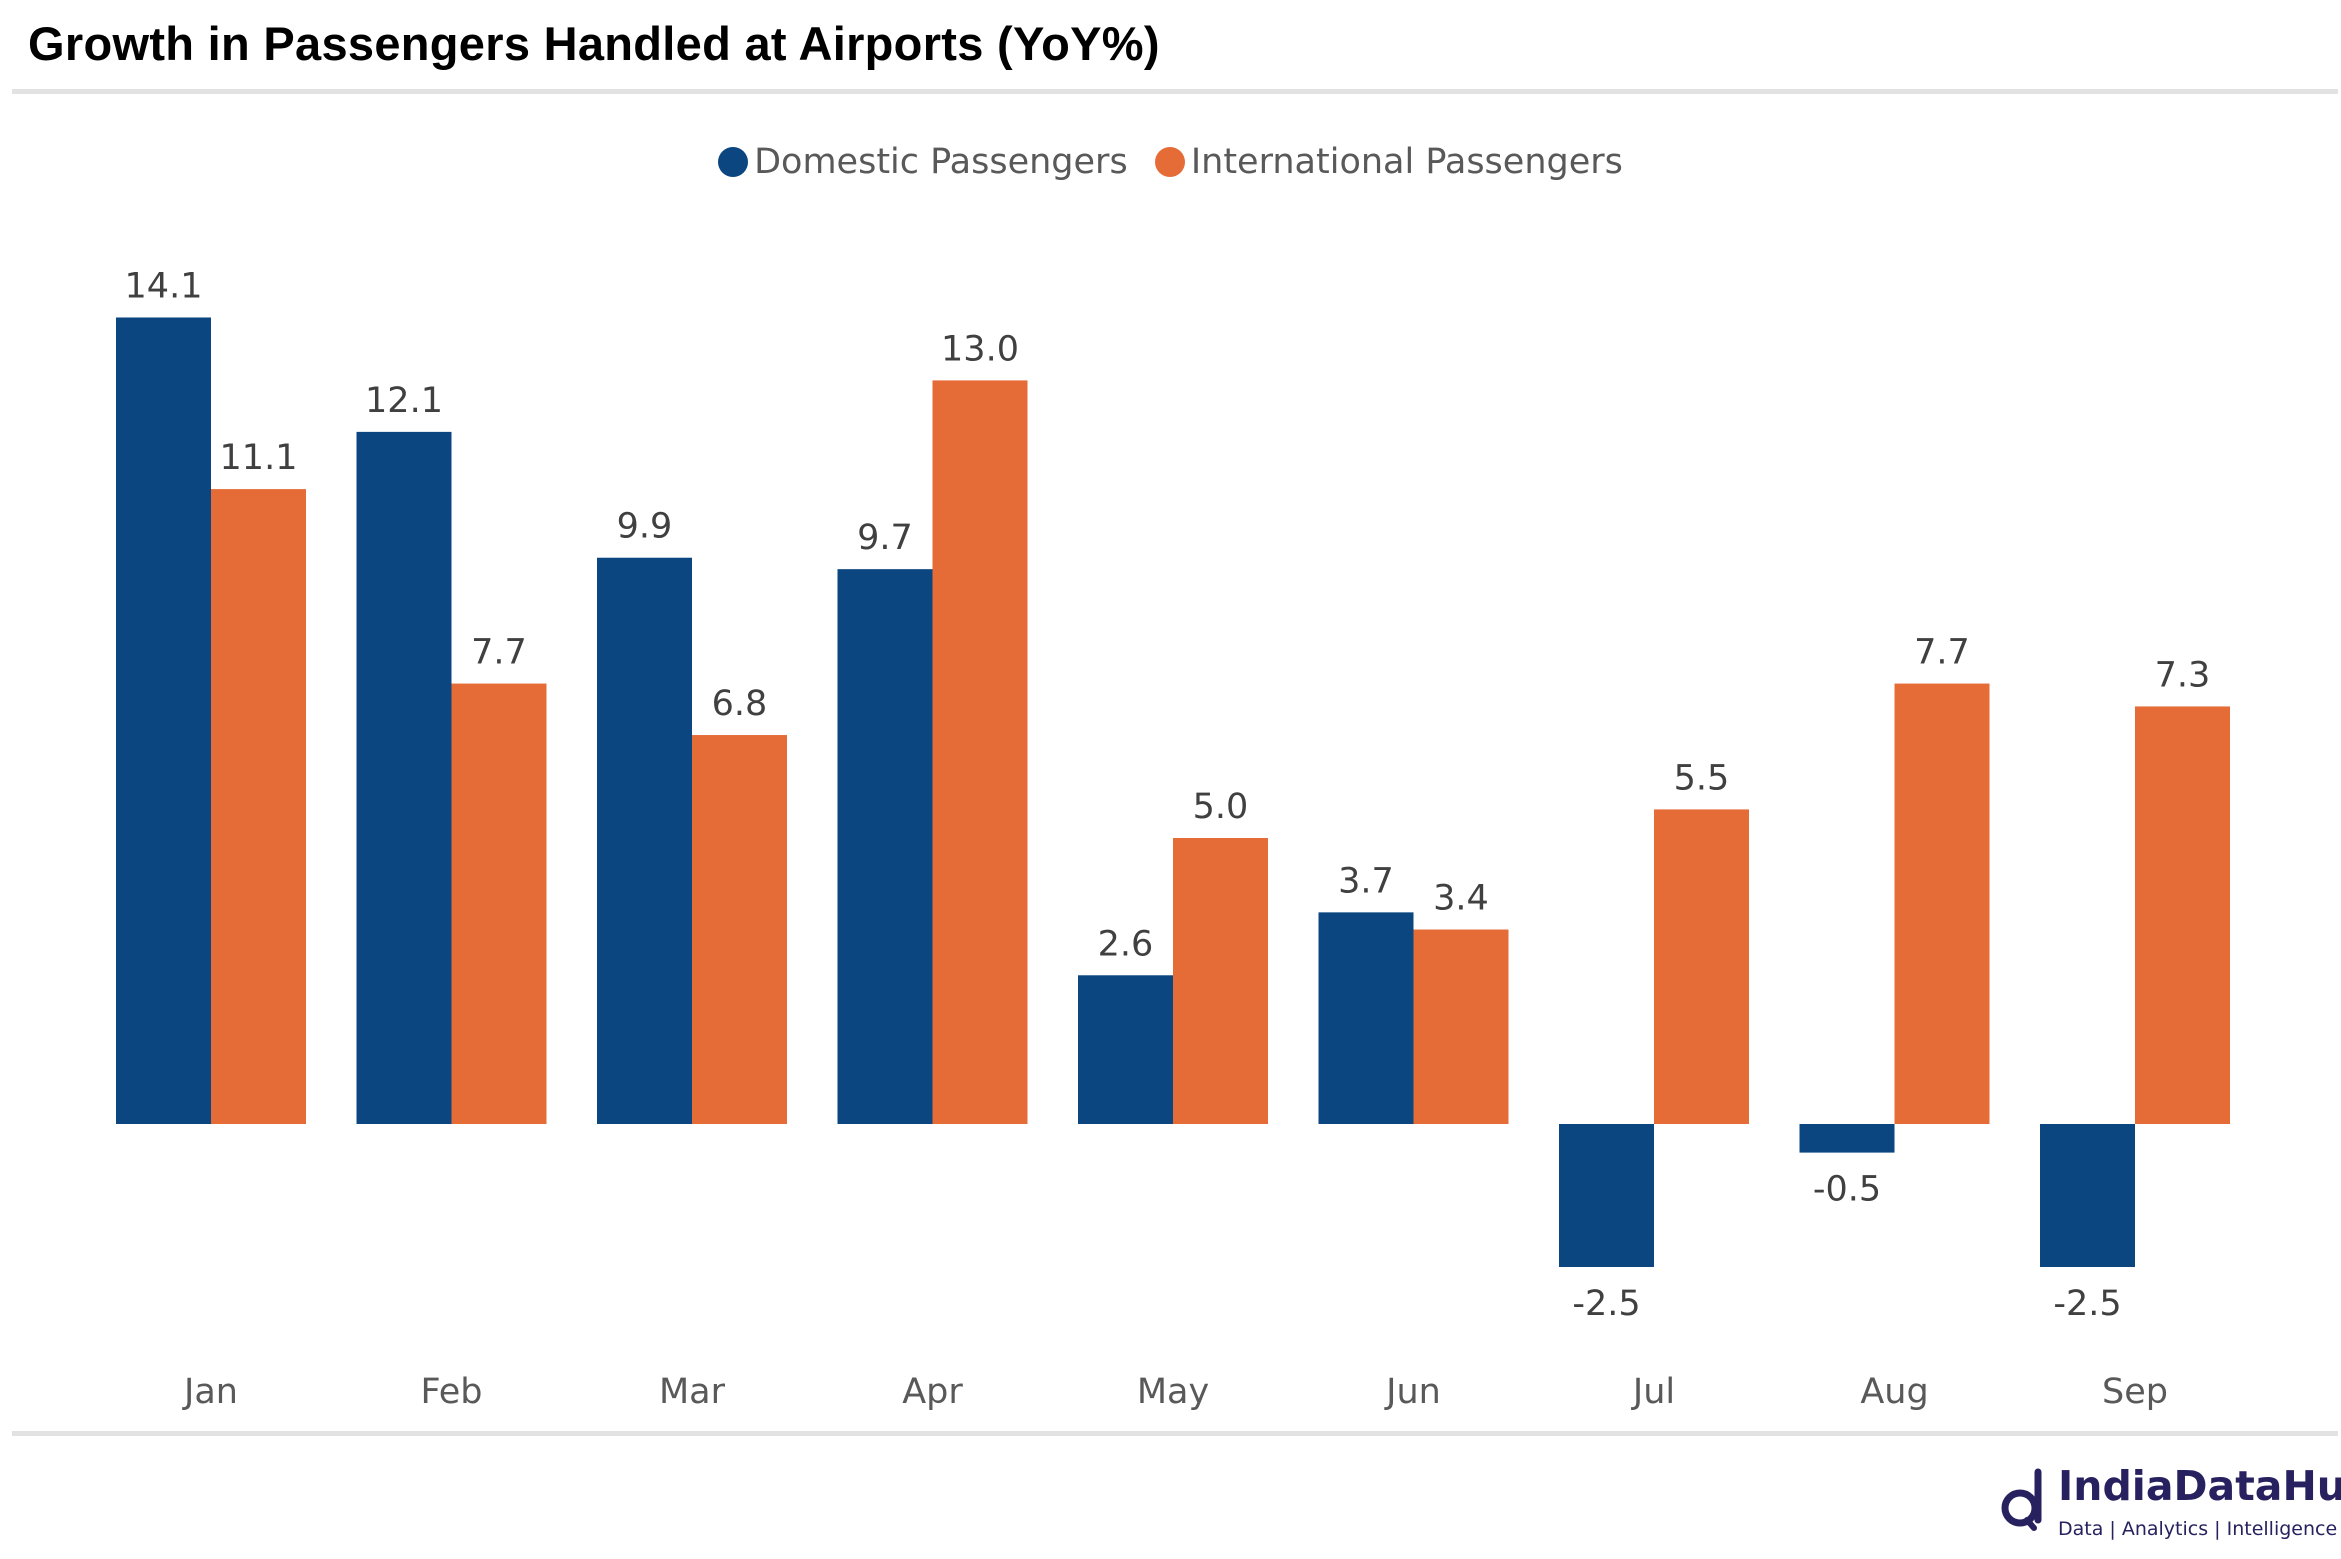 This screenshot has height=1559, width=2341. I want to click on data-label: 14.1, so click(164, 286).